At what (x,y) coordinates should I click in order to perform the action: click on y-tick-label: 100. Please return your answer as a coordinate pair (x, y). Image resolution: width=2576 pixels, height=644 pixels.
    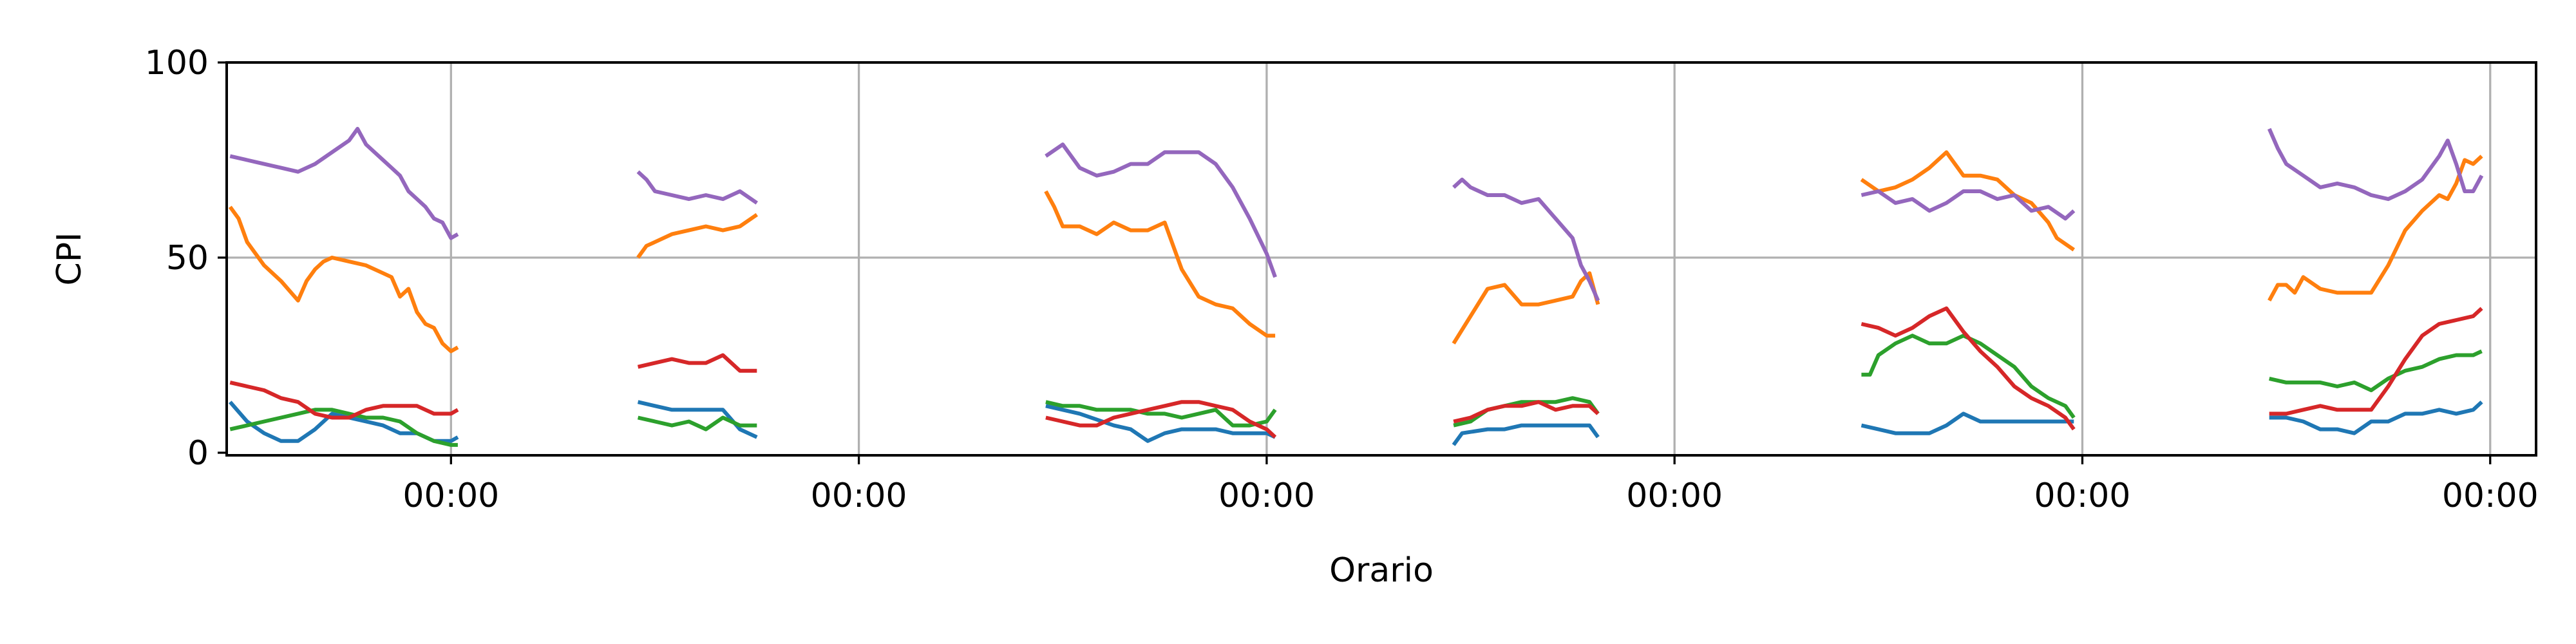
    Looking at the image, I should click on (177, 63).